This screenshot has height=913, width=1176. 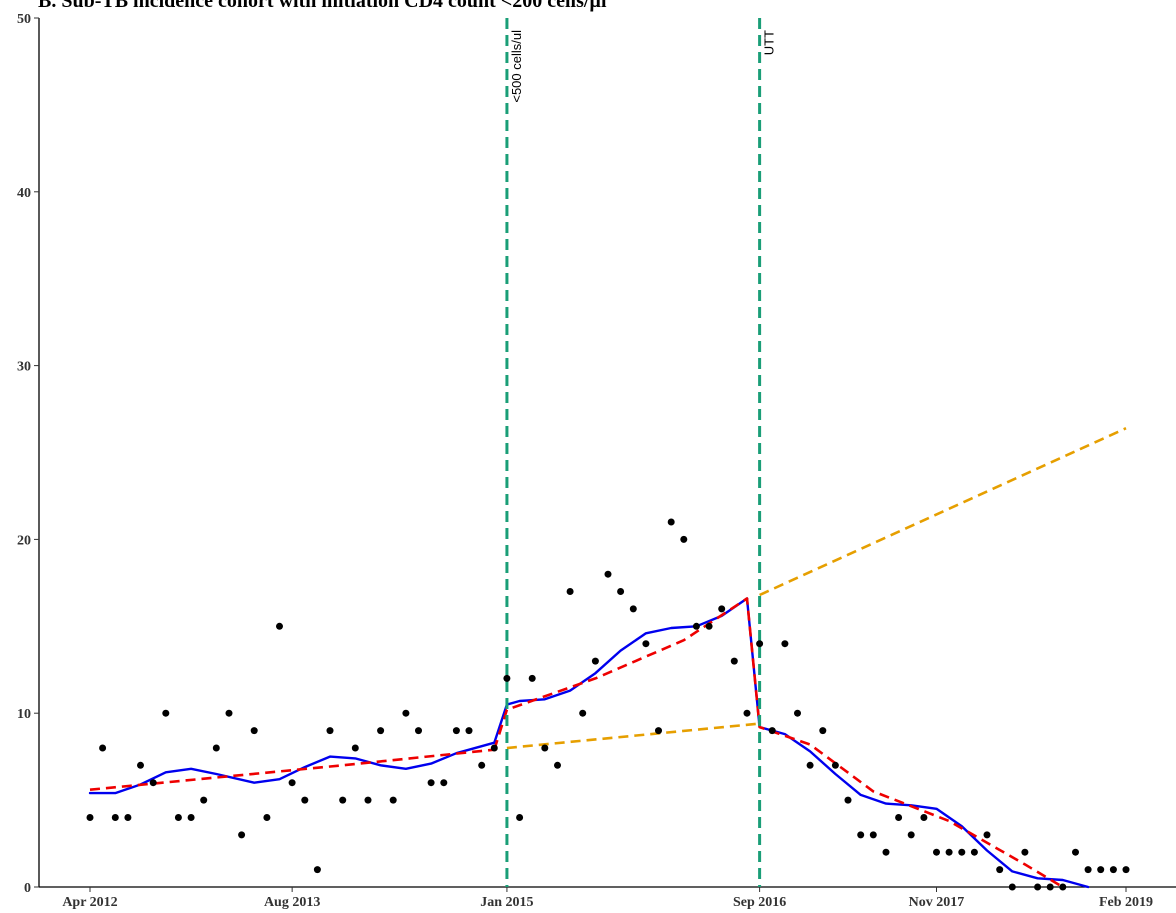 I want to click on y-tick-label: 50, so click(x=24, y=19).